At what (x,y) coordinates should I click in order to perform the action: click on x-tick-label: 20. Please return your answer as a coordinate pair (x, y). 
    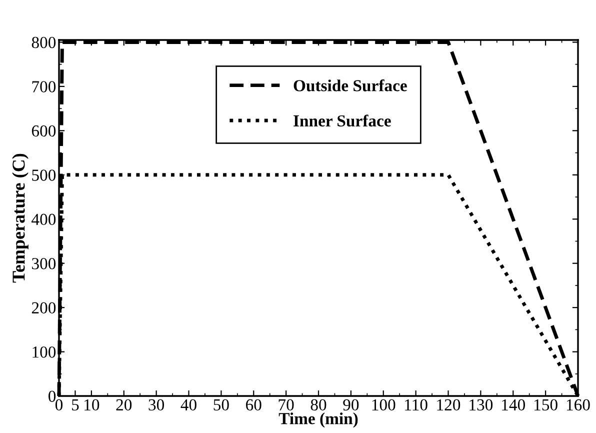
    Looking at the image, I should click on (124, 405).